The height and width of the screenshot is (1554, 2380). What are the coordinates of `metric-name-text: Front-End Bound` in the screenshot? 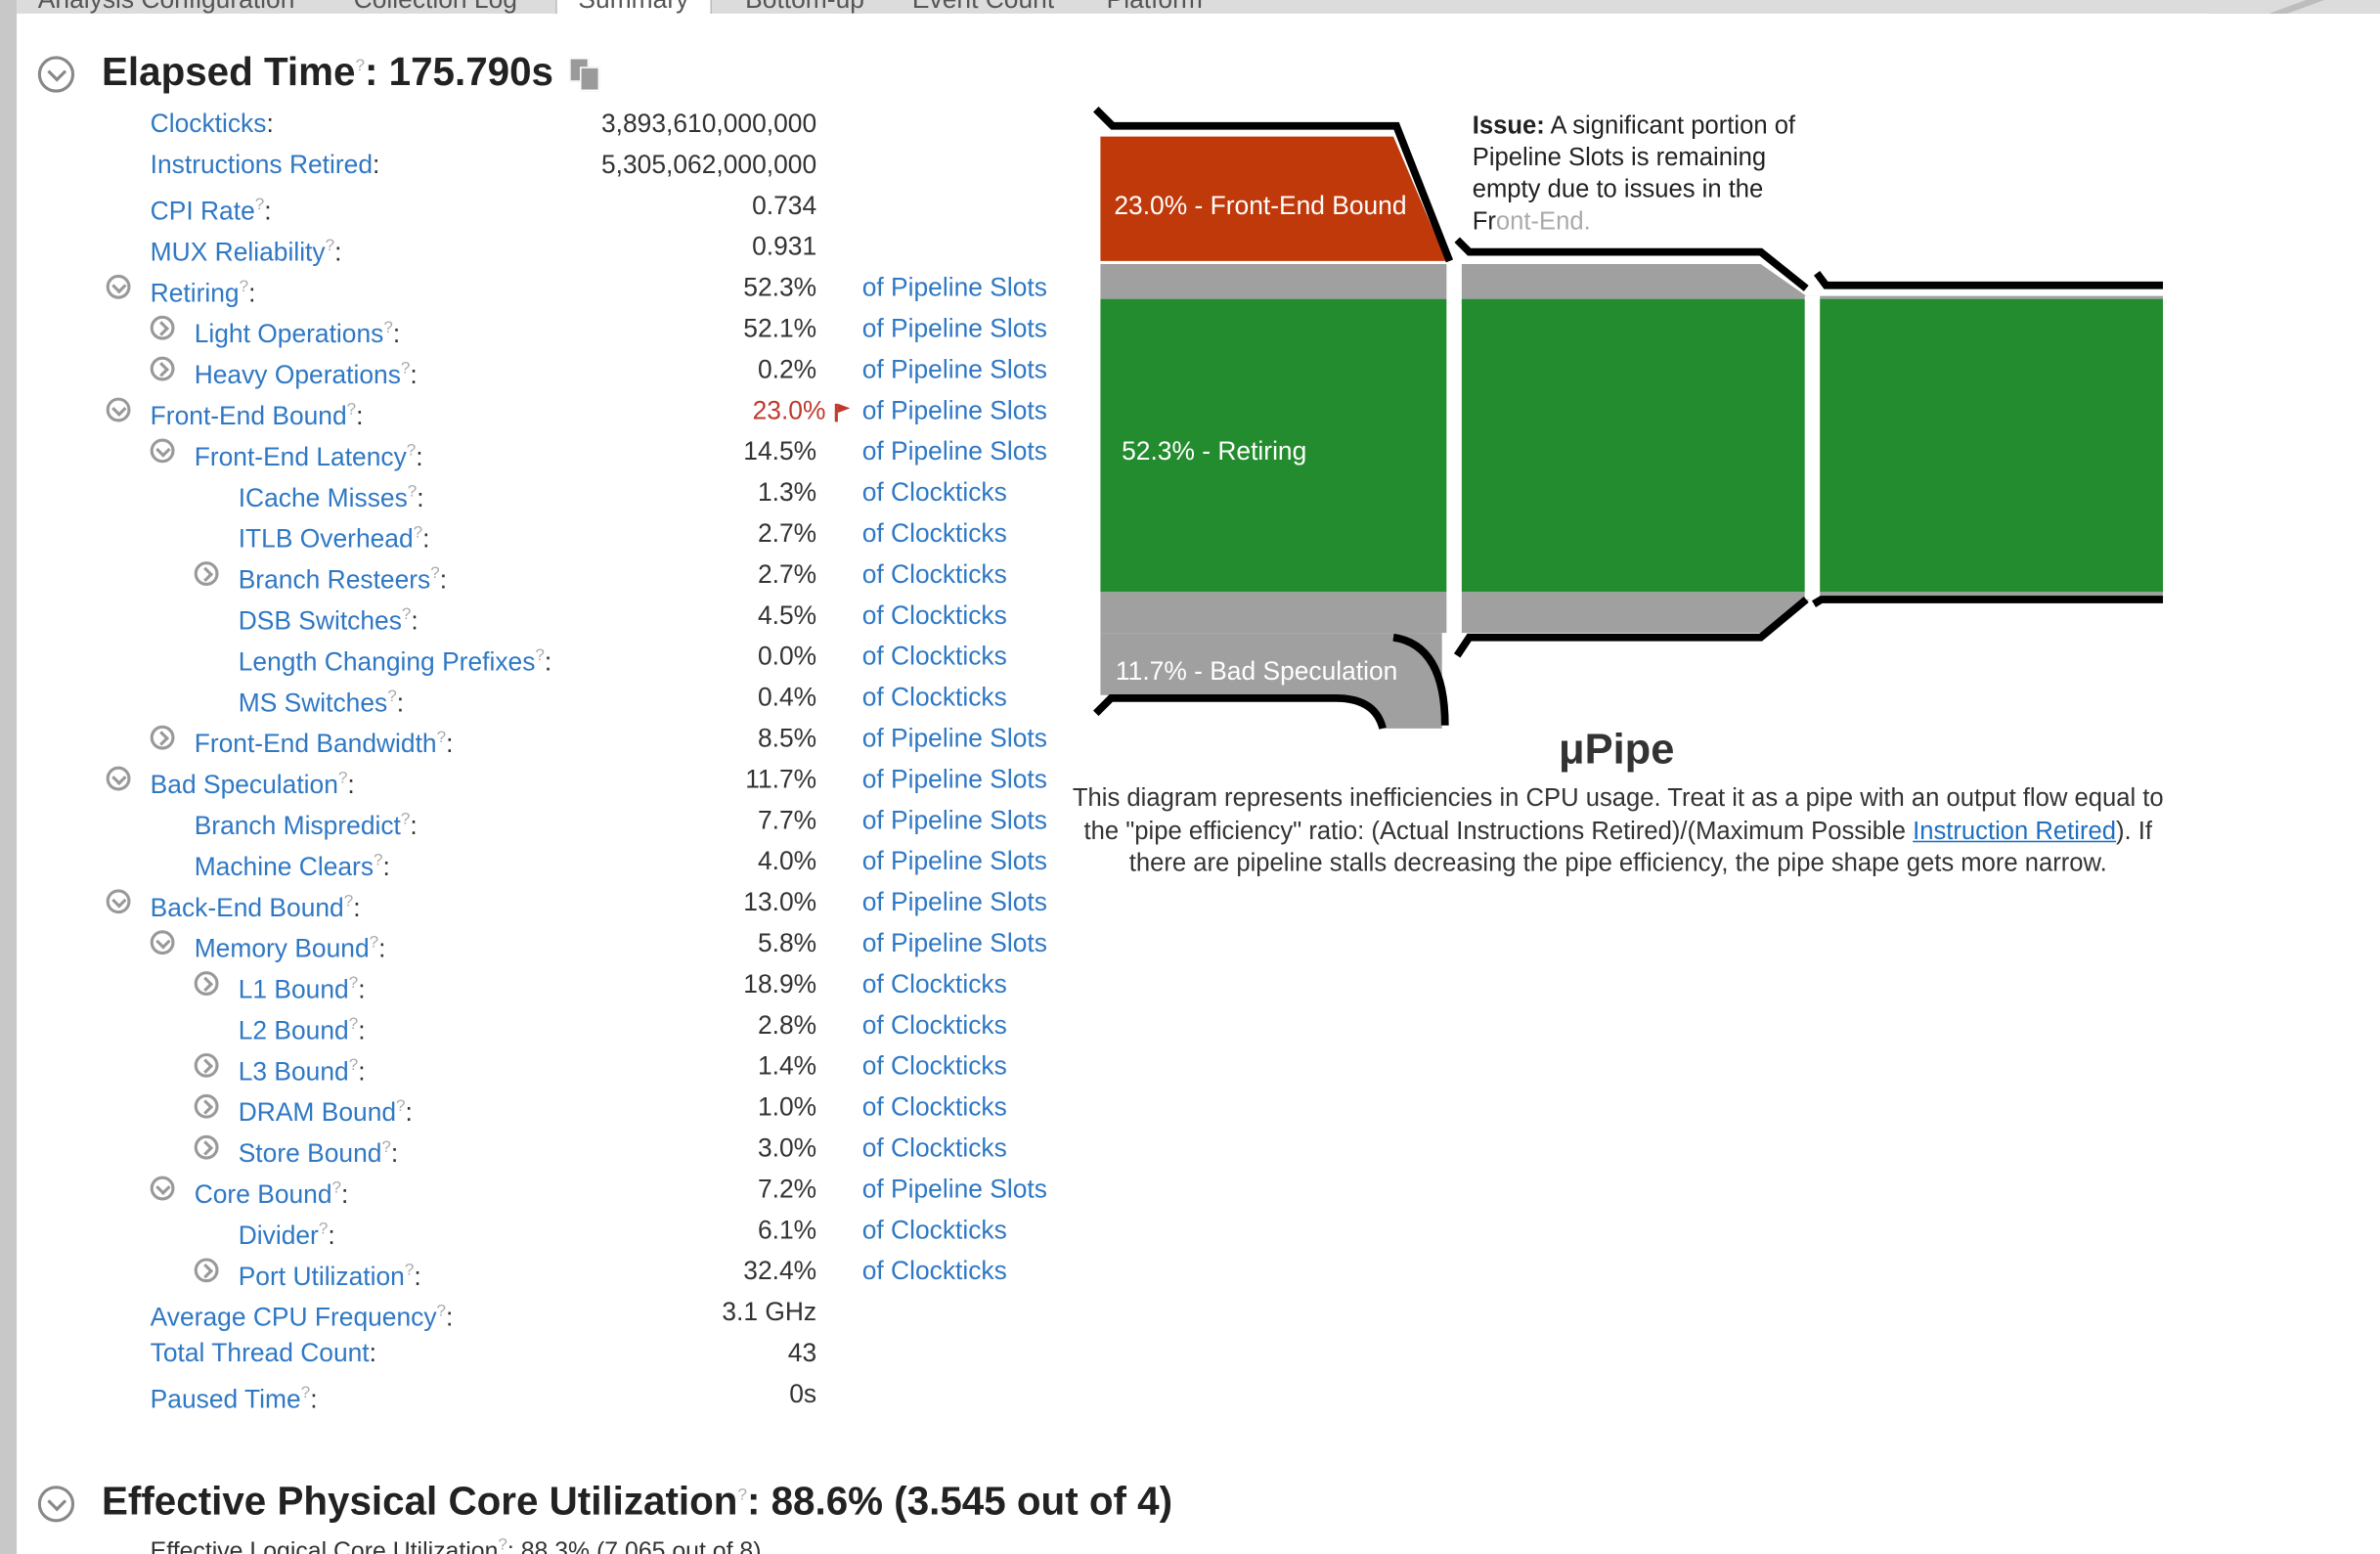 It's located at (248, 416).